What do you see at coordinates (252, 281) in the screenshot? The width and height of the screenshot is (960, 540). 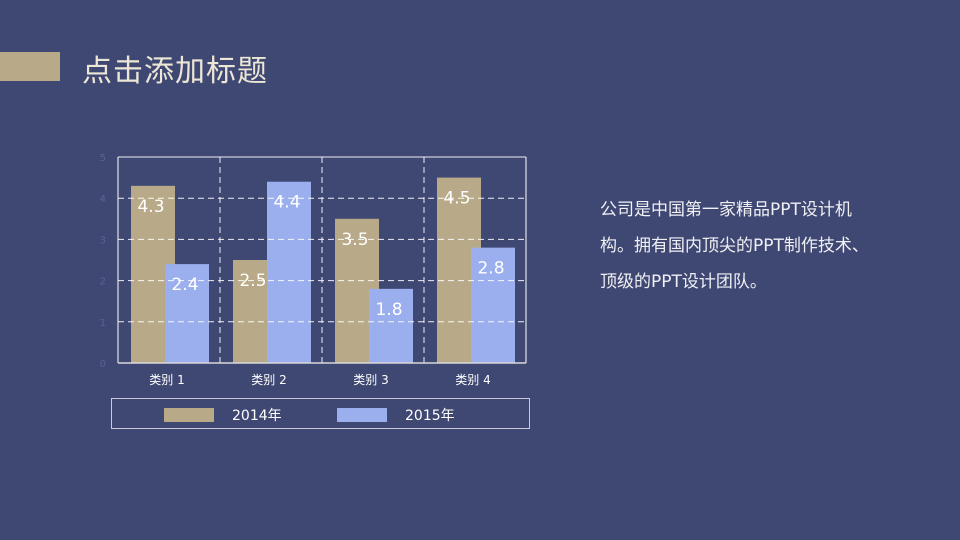 I see `data-label: 2.5` at bounding box center [252, 281].